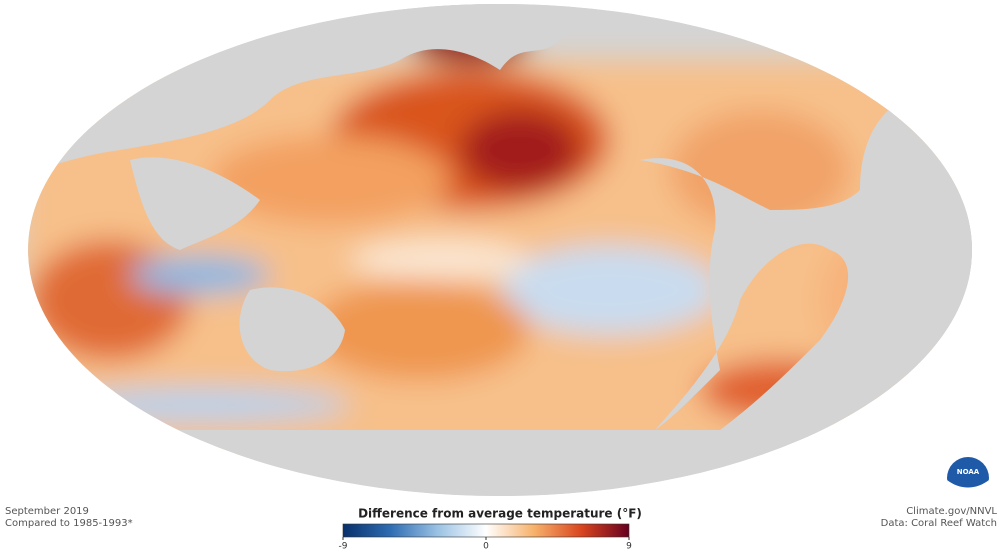  What do you see at coordinates (69, 523) in the screenshot?
I see `baseline-label: Compared to 1985-1993*` at bounding box center [69, 523].